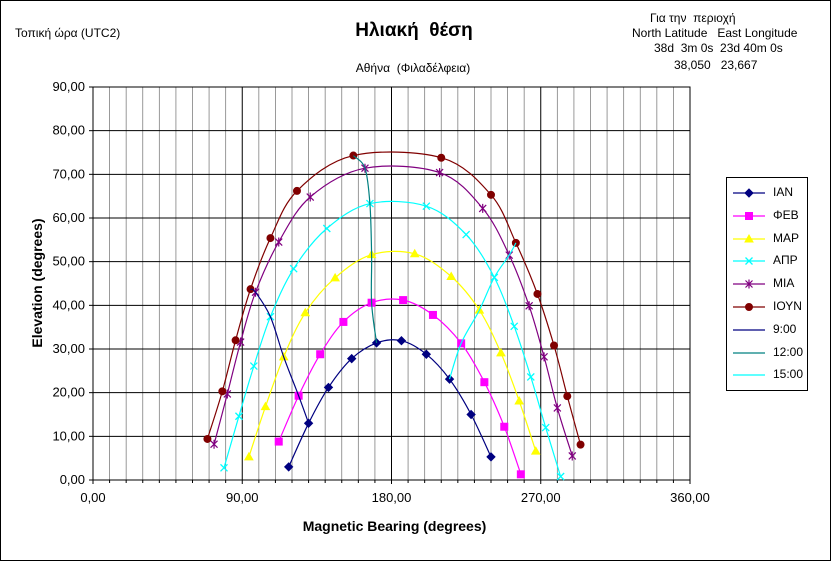  Describe the element at coordinates (92, 497) in the screenshot. I see `x-tick-label: 0,00` at that location.